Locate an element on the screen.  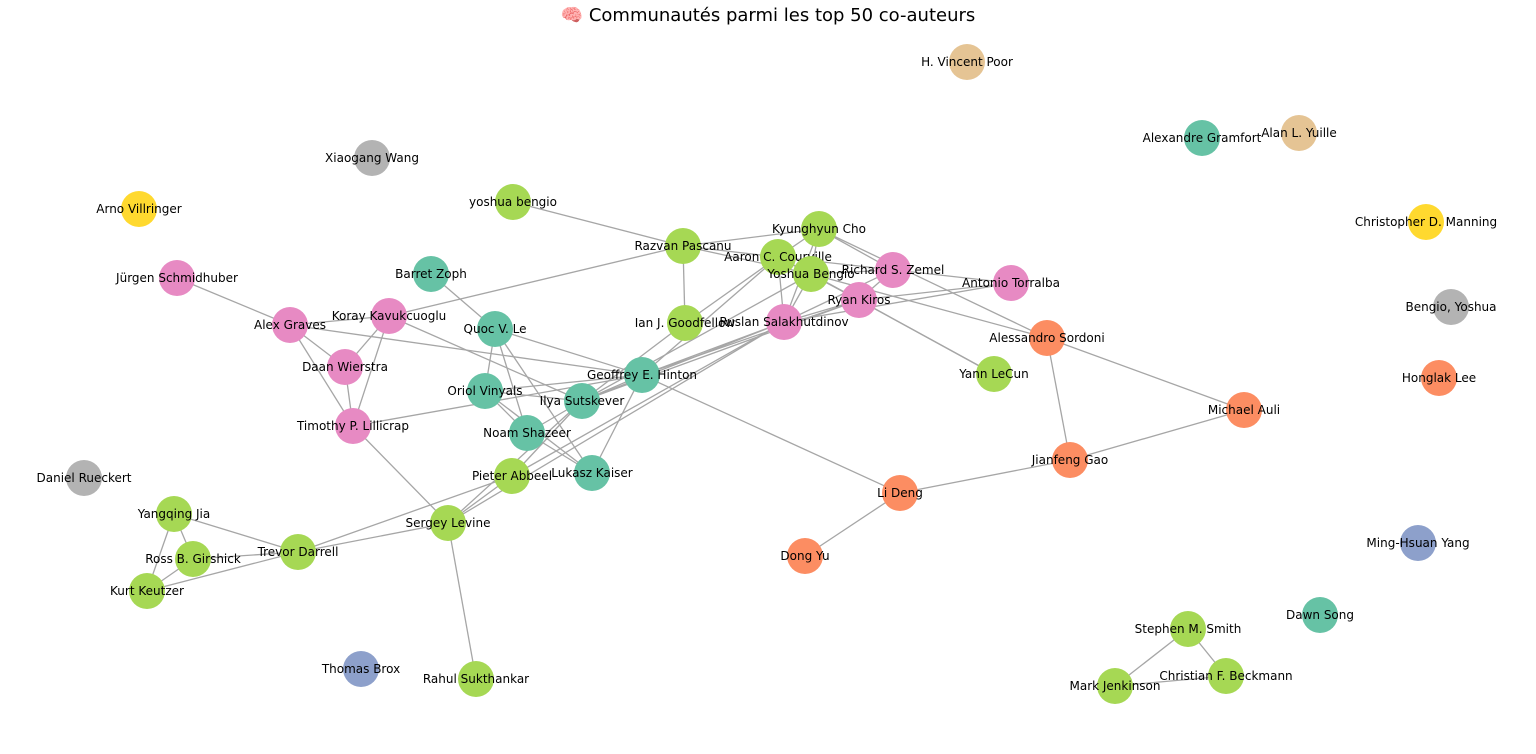
edge-koray-kavukcuoglu-to-razvan-pascanu is located at coordinates (536, 281).